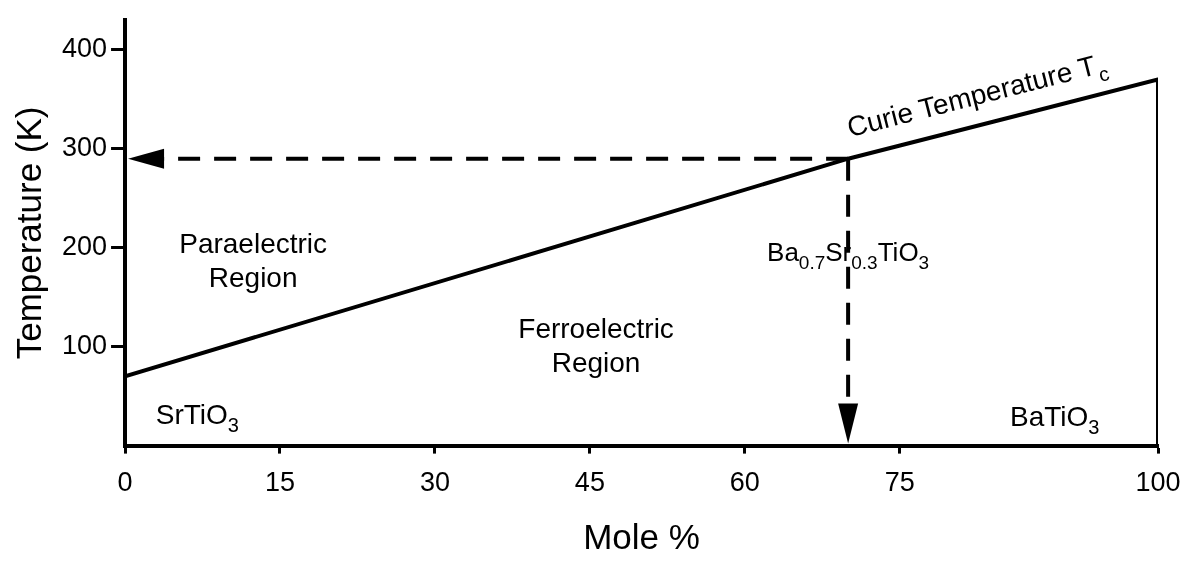 The width and height of the screenshot is (1198, 570). What do you see at coordinates (899, 482) in the screenshot?
I see `x-tick-label: 75` at bounding box center [899, 482].